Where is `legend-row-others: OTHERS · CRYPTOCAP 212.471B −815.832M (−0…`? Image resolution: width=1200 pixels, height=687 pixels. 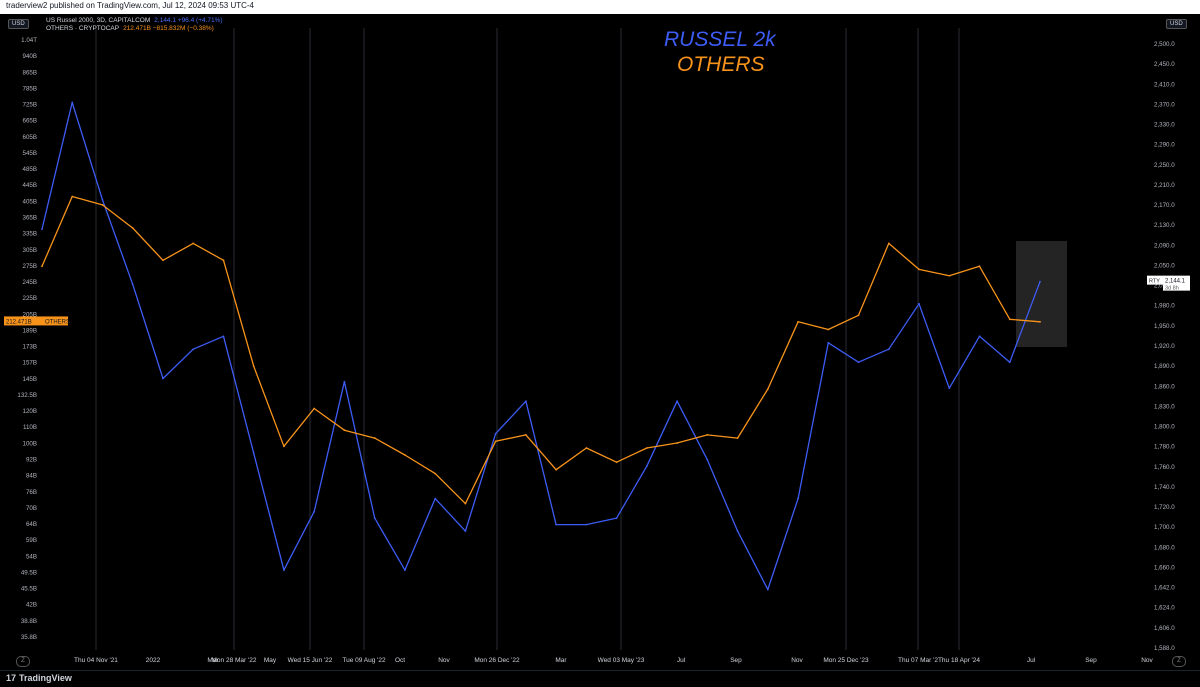
legend-row-others: OTHERS · CRYPTOCAP 212.471B −815.832M (−0… is located at coordinates (134, 29).